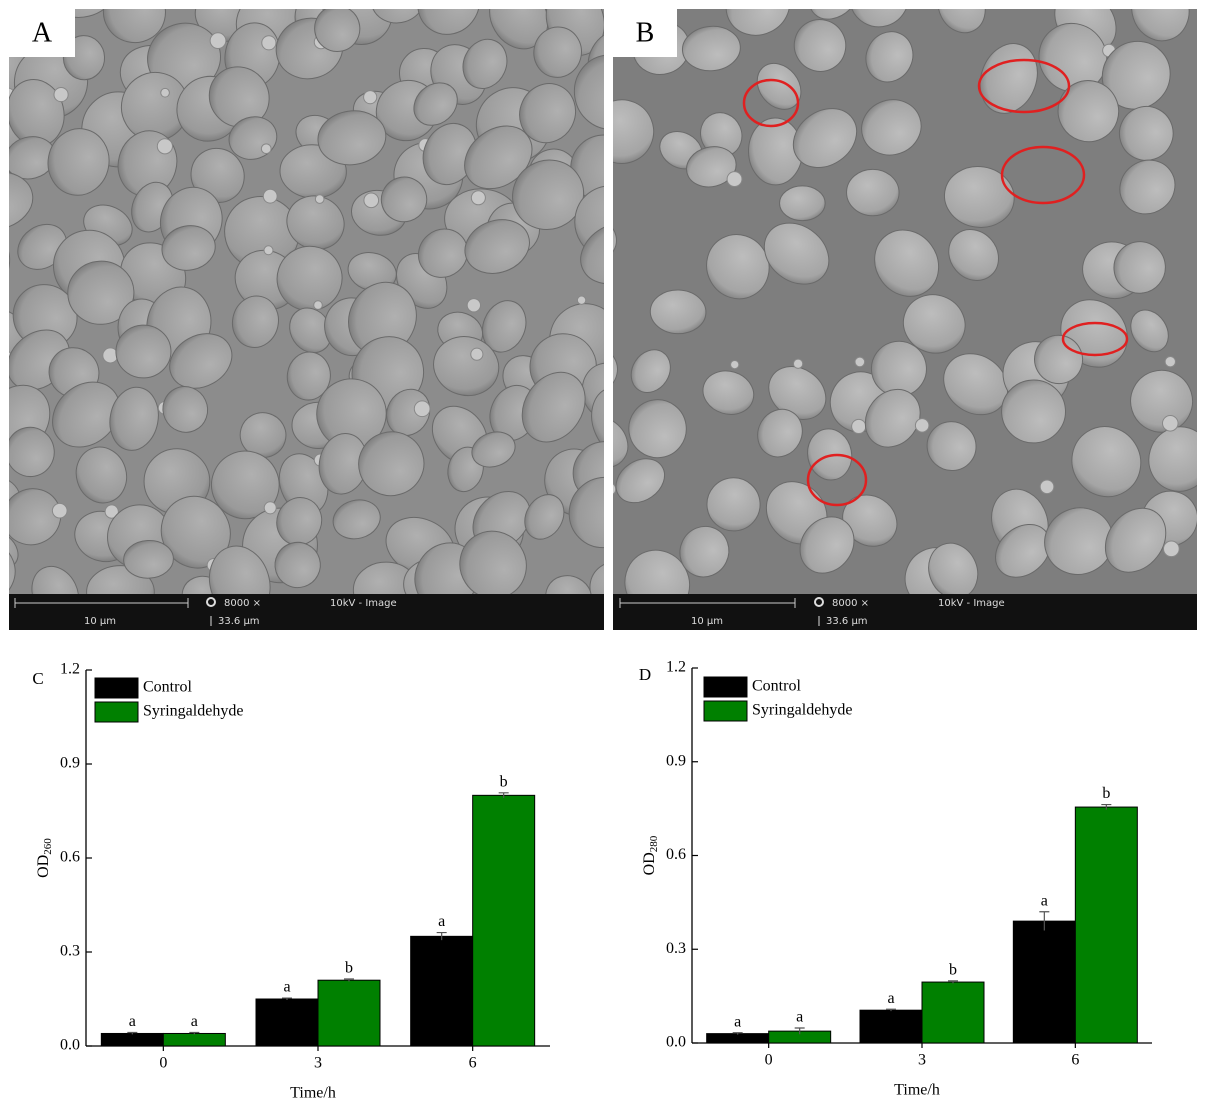 This screenshot has height=1108, width=1206. I want to click on x-tick-label: 0, so click(769, 1060).